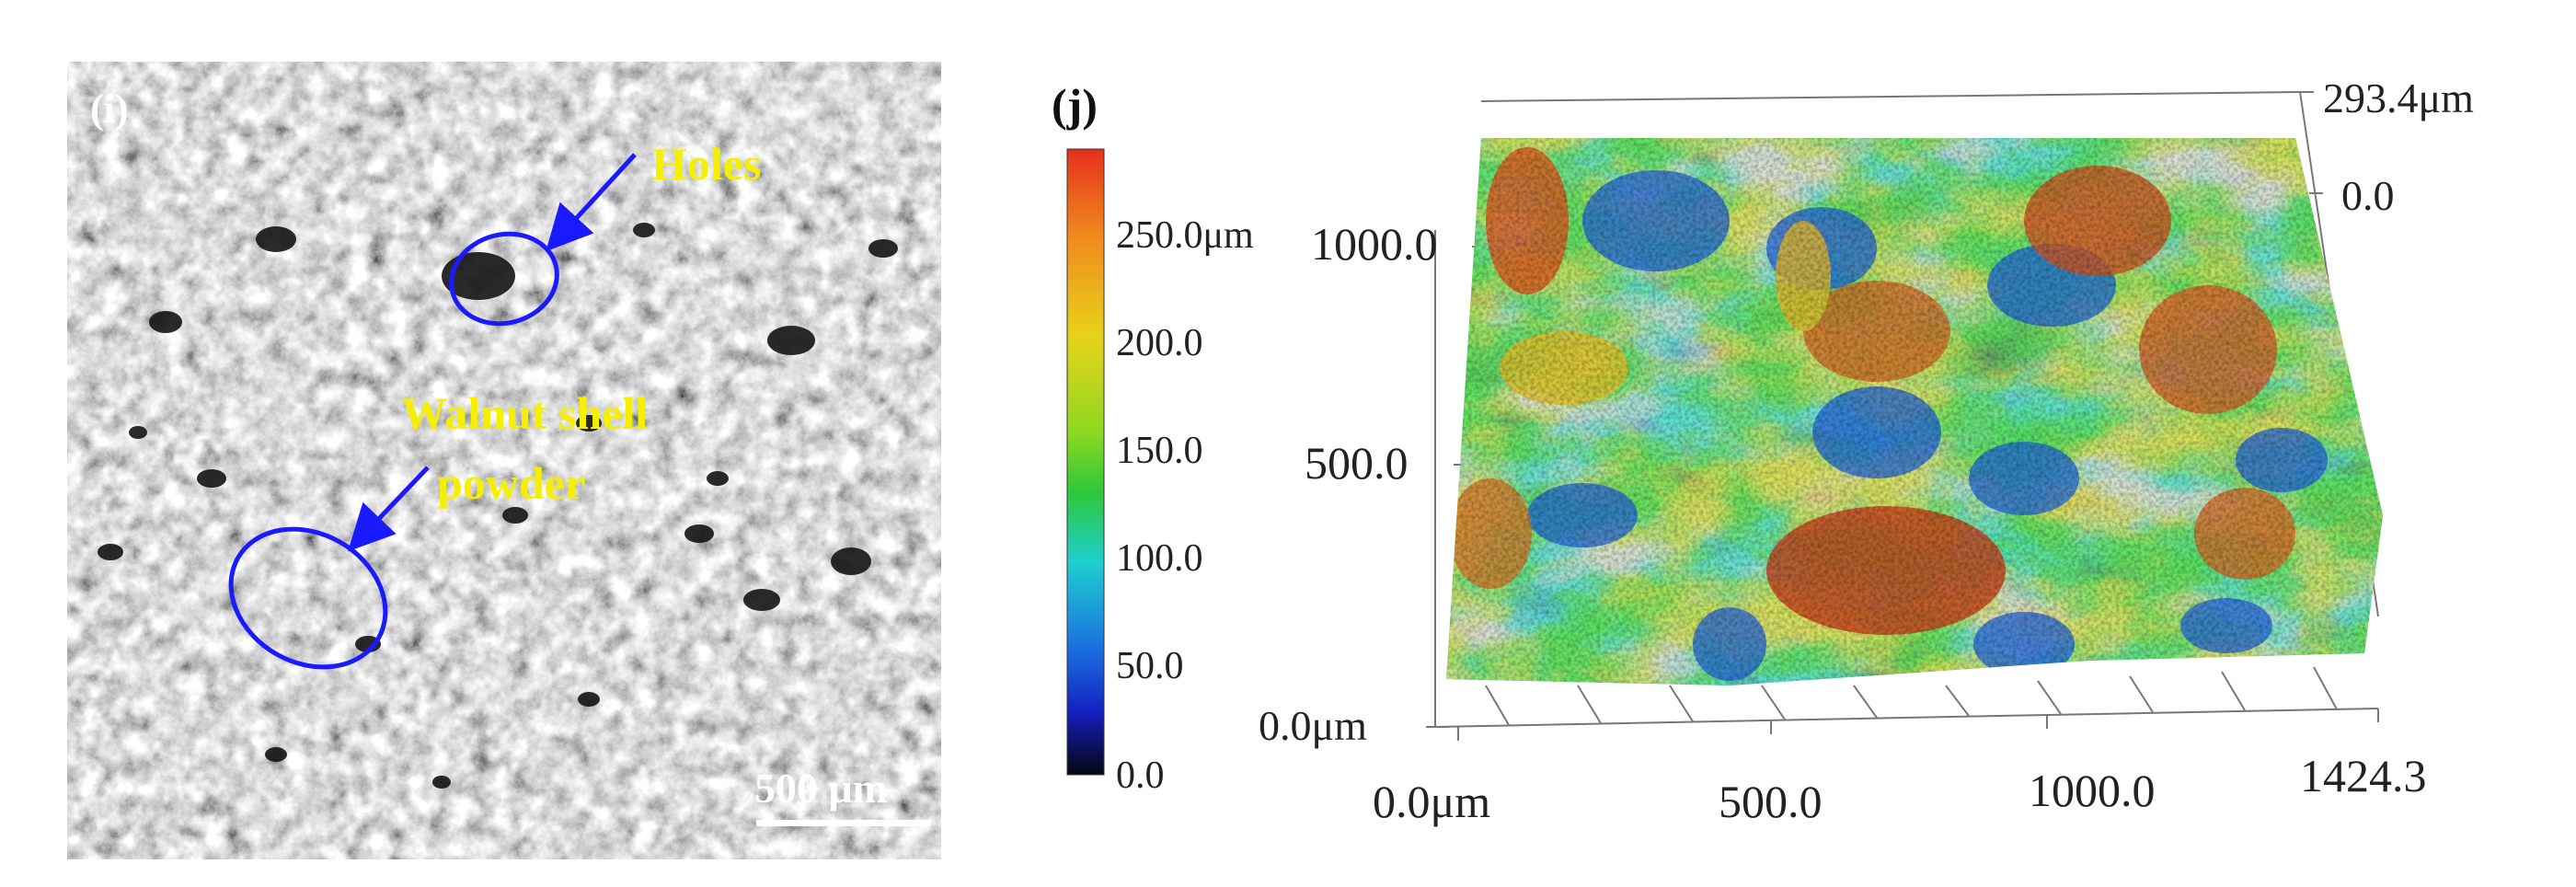  Describe the element at coordinates (1313, 725) in the screenshot. I see `y-axis-tick: 0.0μm` at that location.